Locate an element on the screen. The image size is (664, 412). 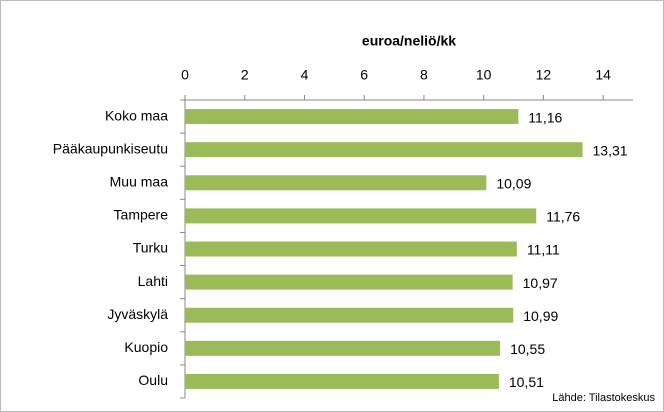
x-tick-label: 12 is located at coordinates (544, 75).